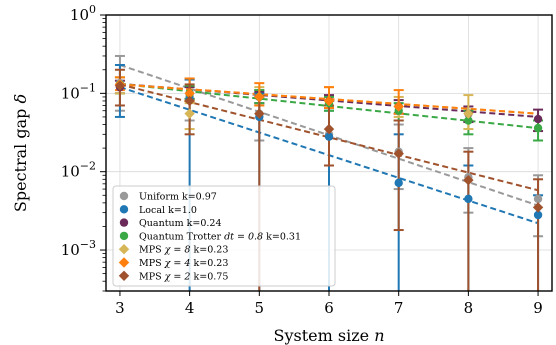 The height and width of the screenshot is (345, 556). Describe the element at coordinates (329, 335) in the screenshot. I see `x-axis-label: System size n` at that location.